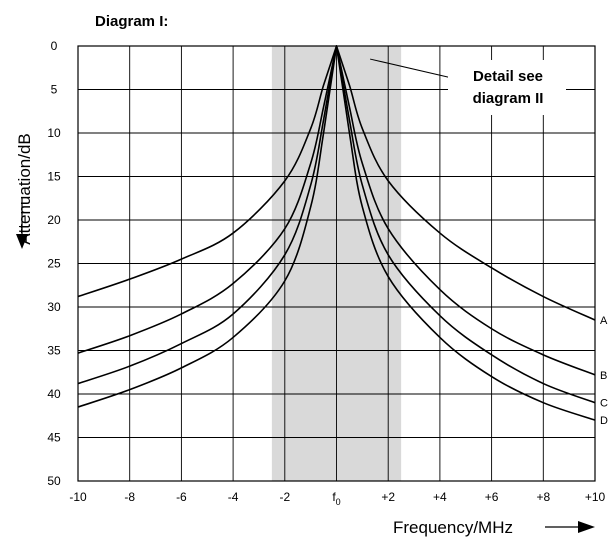 Image resolution: width=609 pixels, height=545 pixels. Describe the element at coordinates (54, 220) in the screenshot. I see `y-tick-label: 20` at that location.